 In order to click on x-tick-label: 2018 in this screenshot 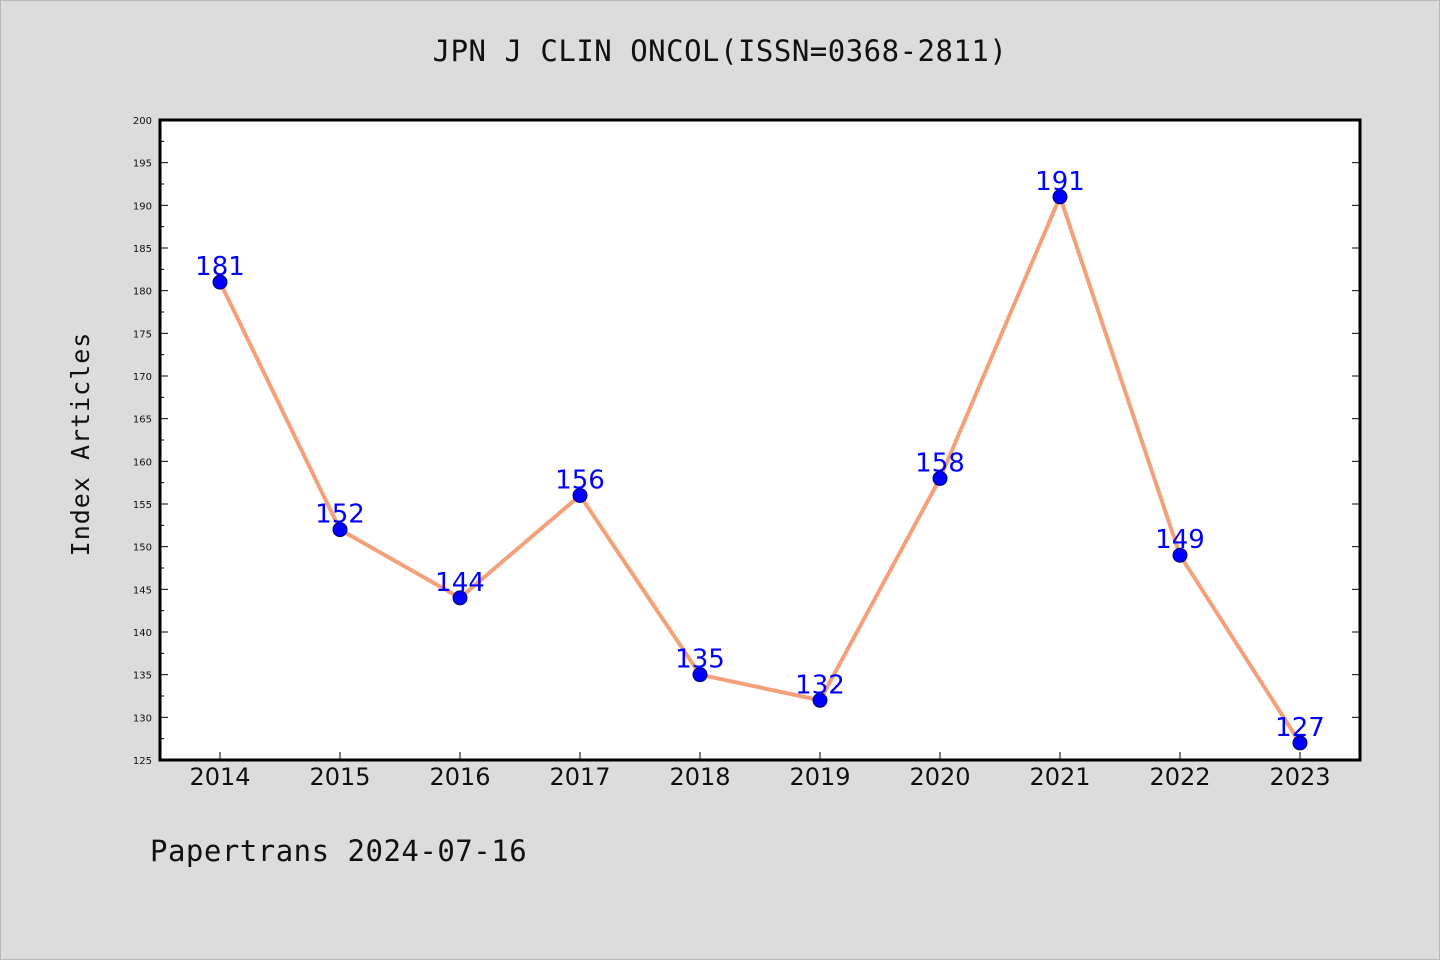, I will do `click(699, 777)`.